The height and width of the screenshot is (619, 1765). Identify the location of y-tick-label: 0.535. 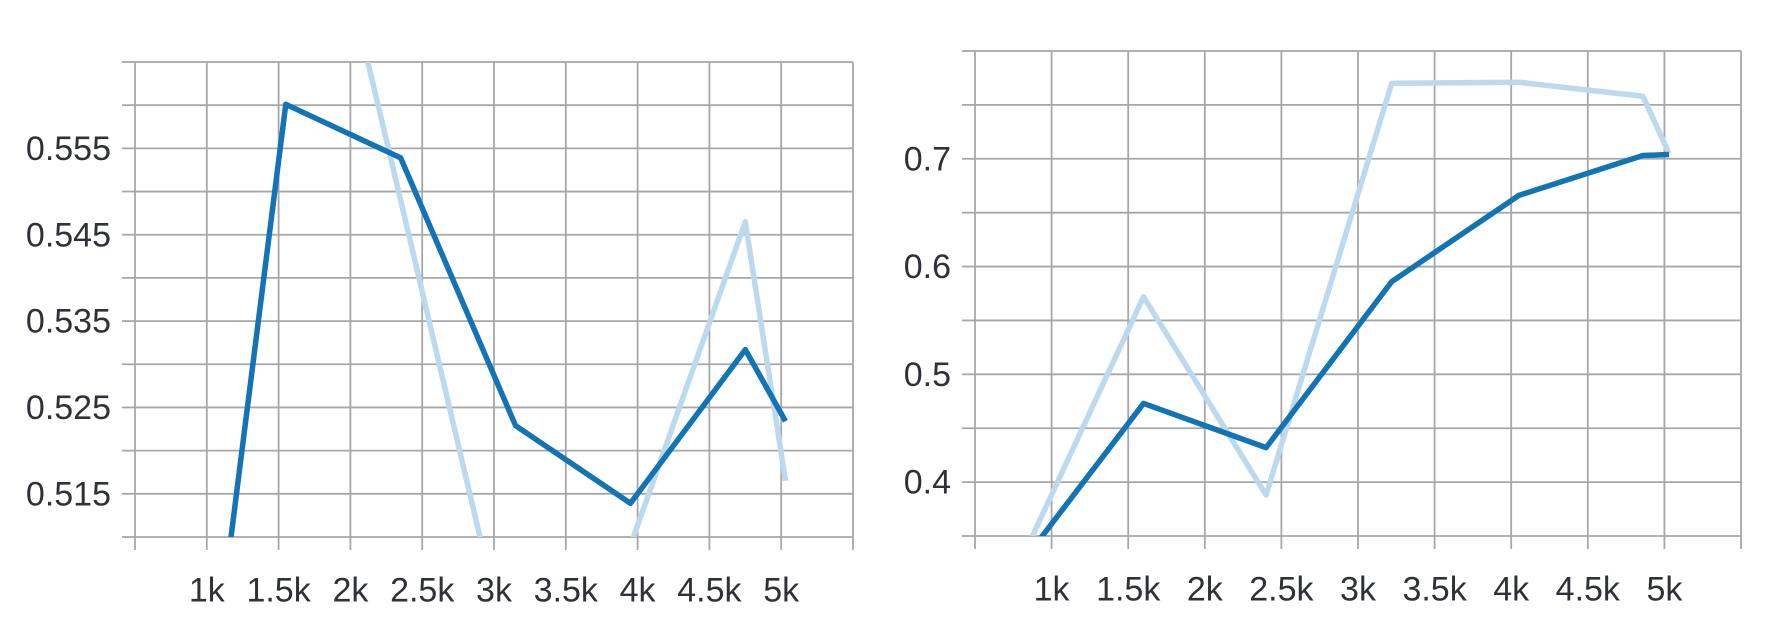
(68, 322).